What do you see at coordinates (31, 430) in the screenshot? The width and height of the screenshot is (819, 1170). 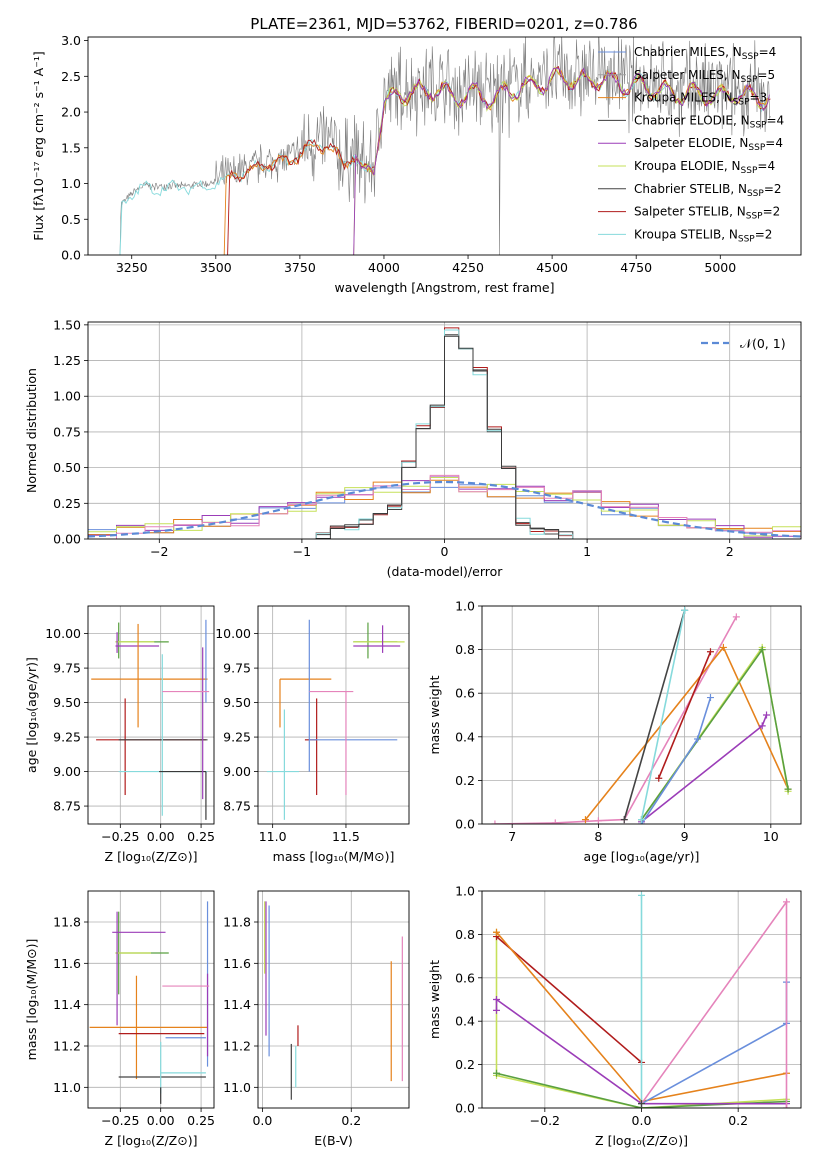 I see `y-axis-label: Normed distribution` at bounding box center [31, 430].